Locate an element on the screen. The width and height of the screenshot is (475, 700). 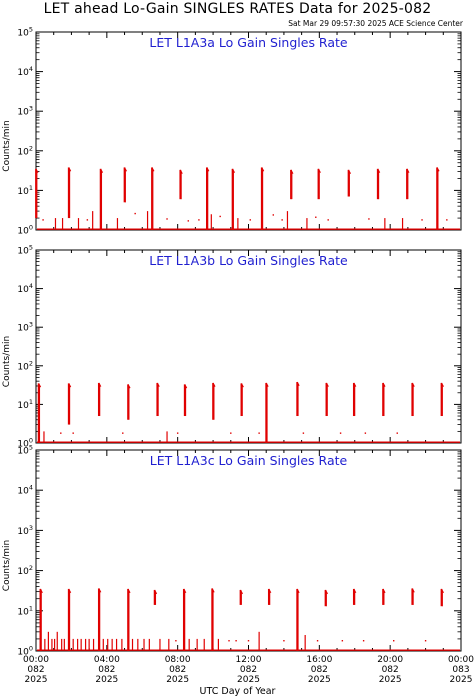
x-tick-label: 20:00 is located at coordinates (390, 660).